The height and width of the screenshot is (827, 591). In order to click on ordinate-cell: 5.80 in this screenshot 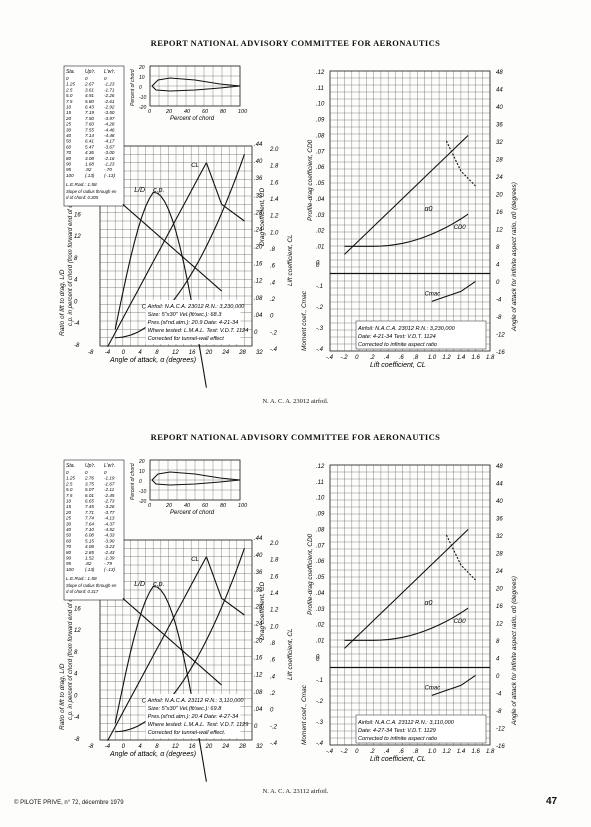, I will do `click(89, 101)`.